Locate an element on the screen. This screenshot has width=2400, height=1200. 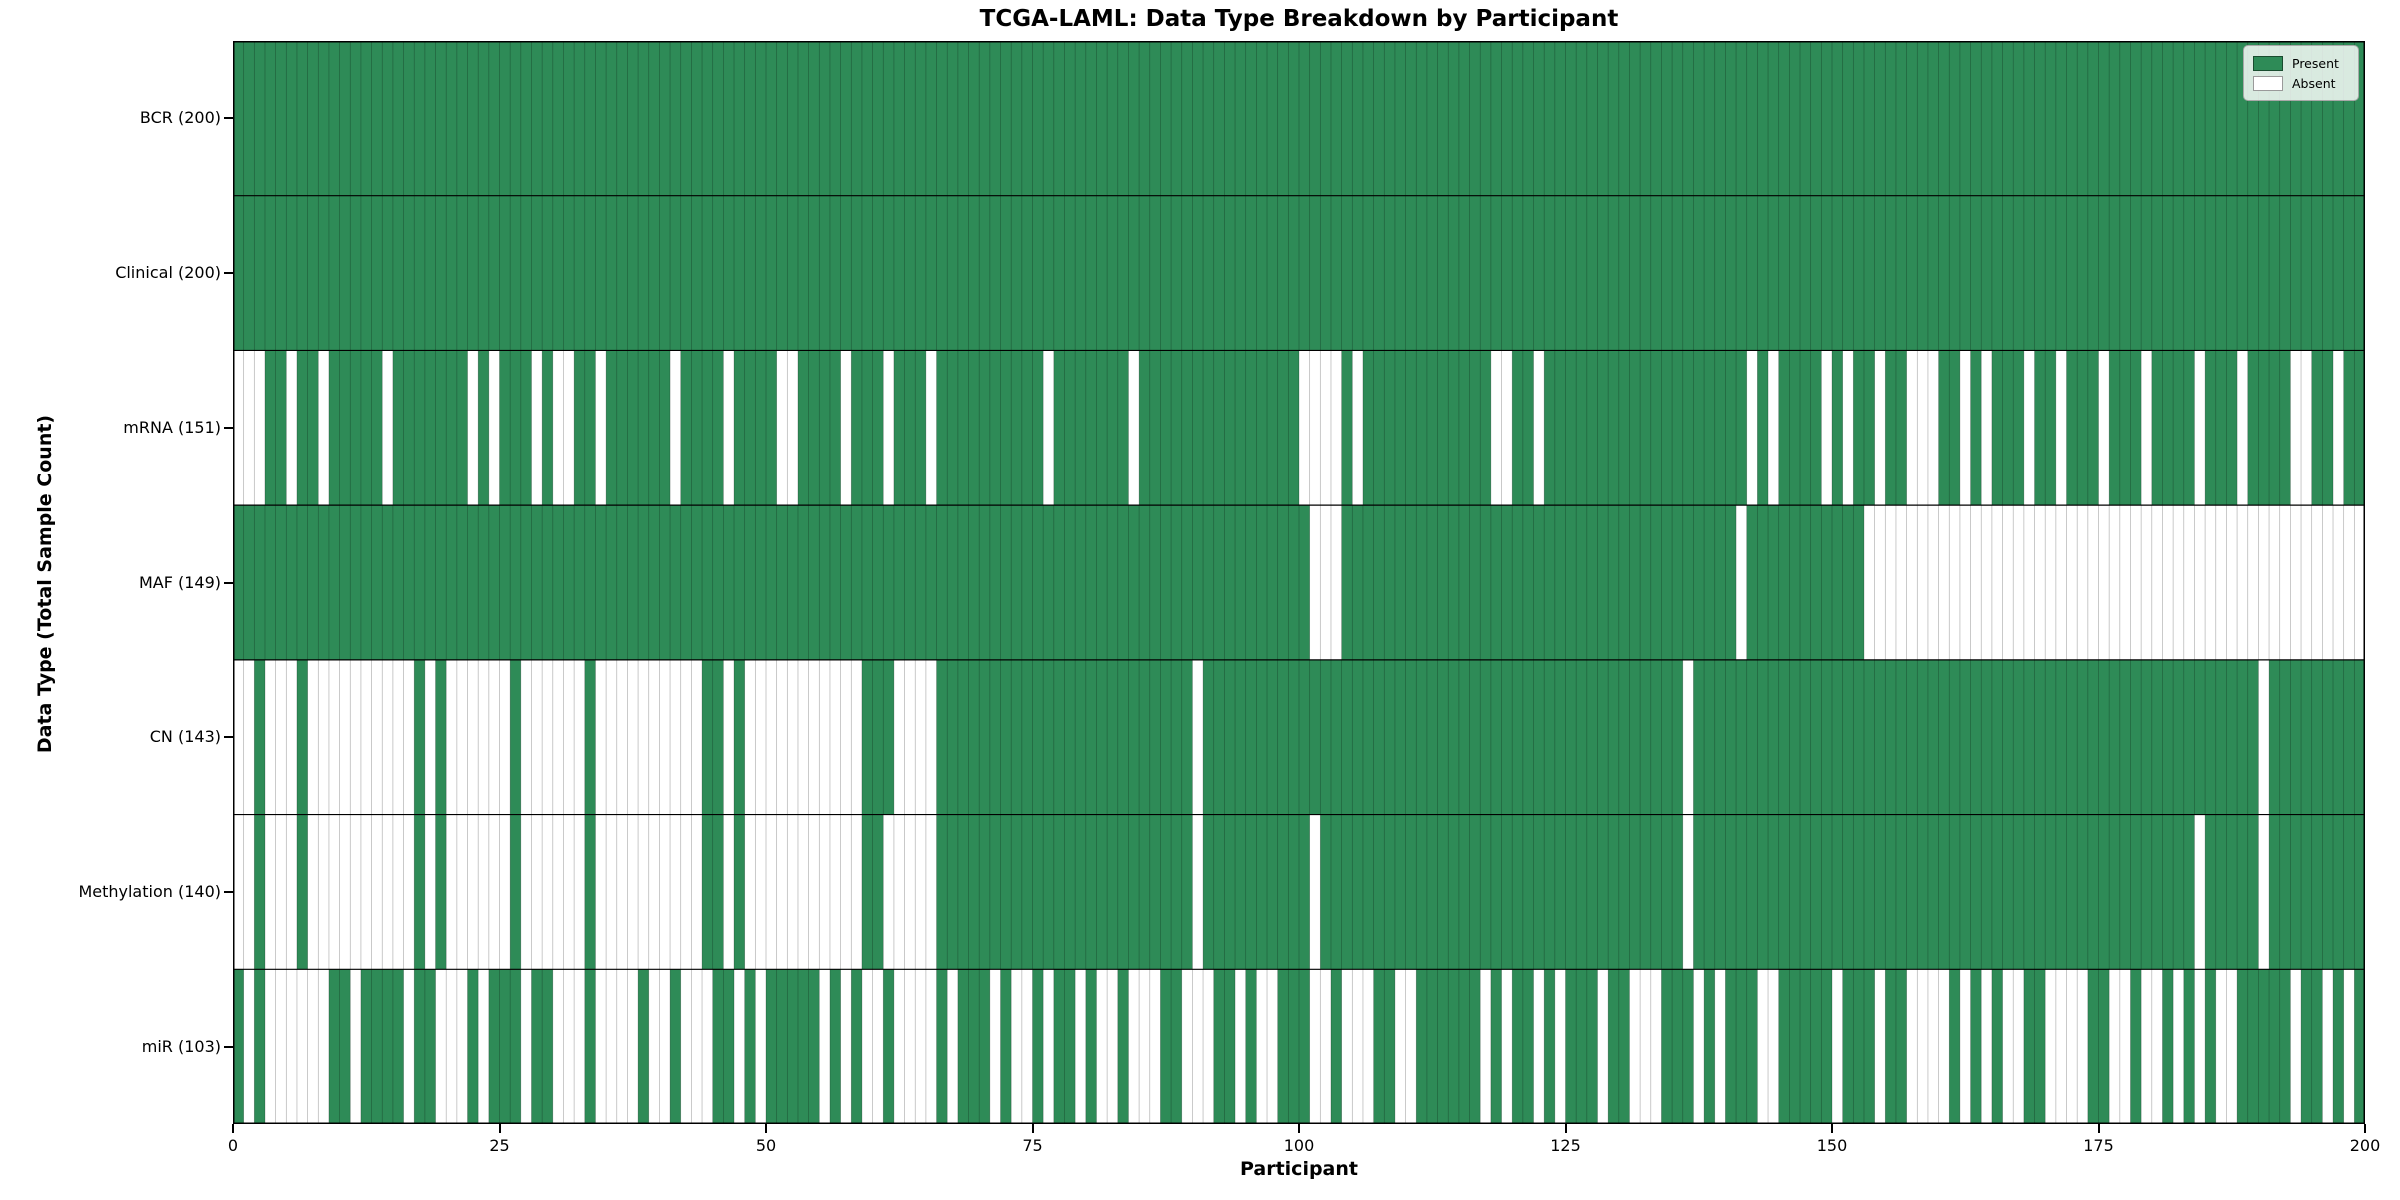
x-tick-label: 125 is located at coordinates (1565, 1145).